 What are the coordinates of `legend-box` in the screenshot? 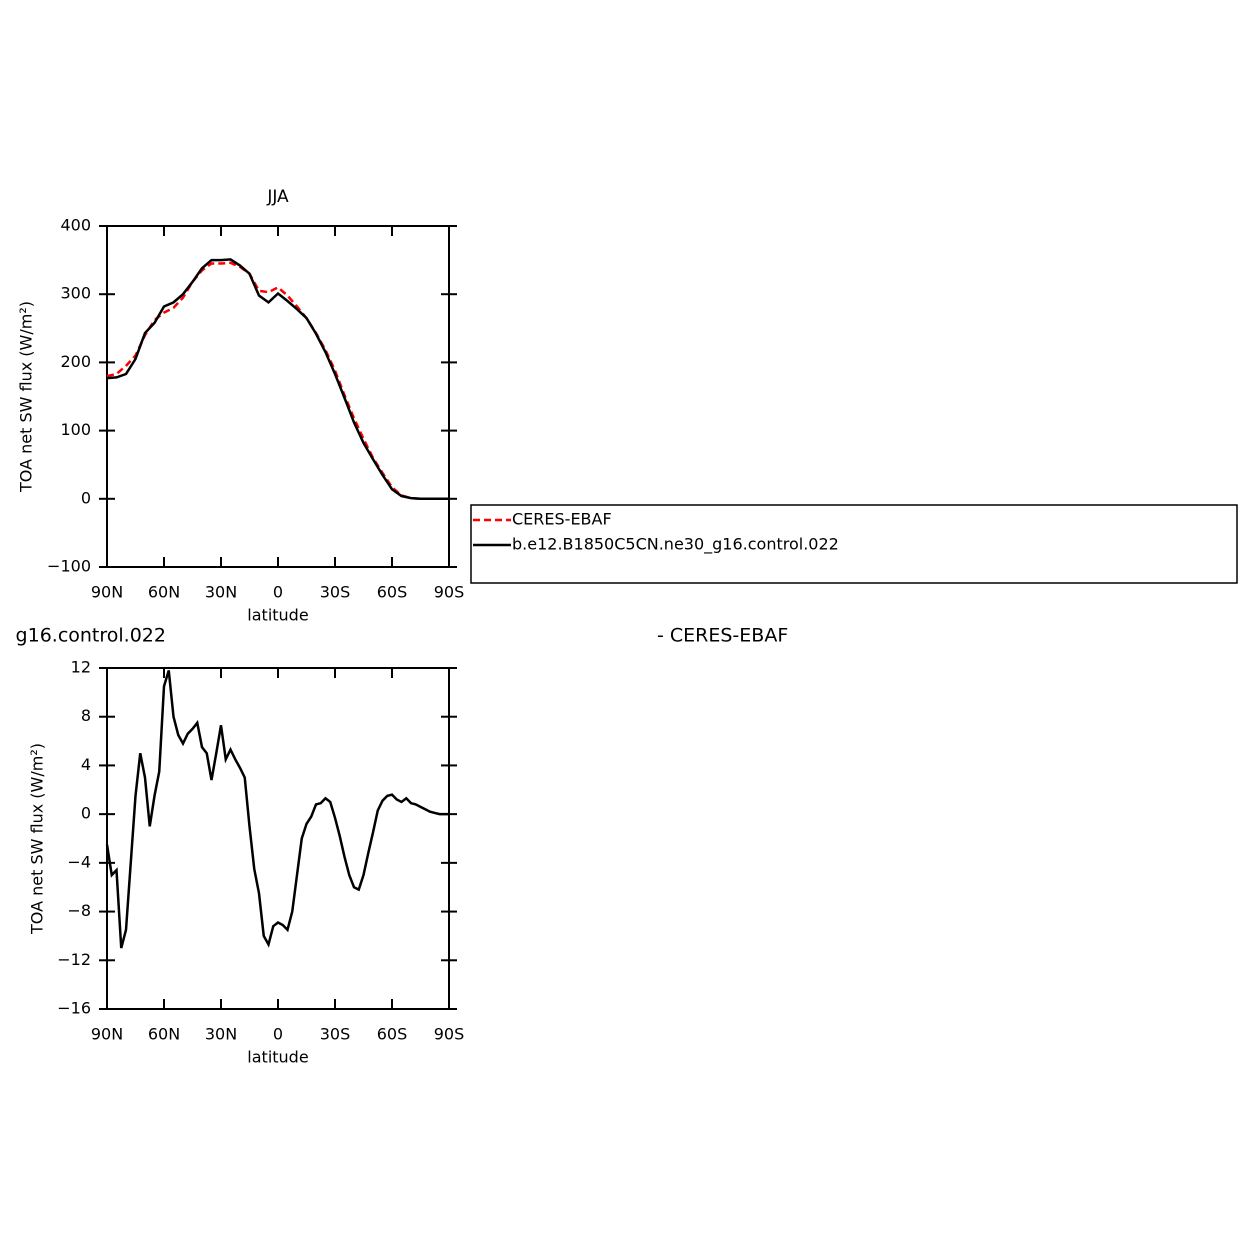 It's located at (854, 544).